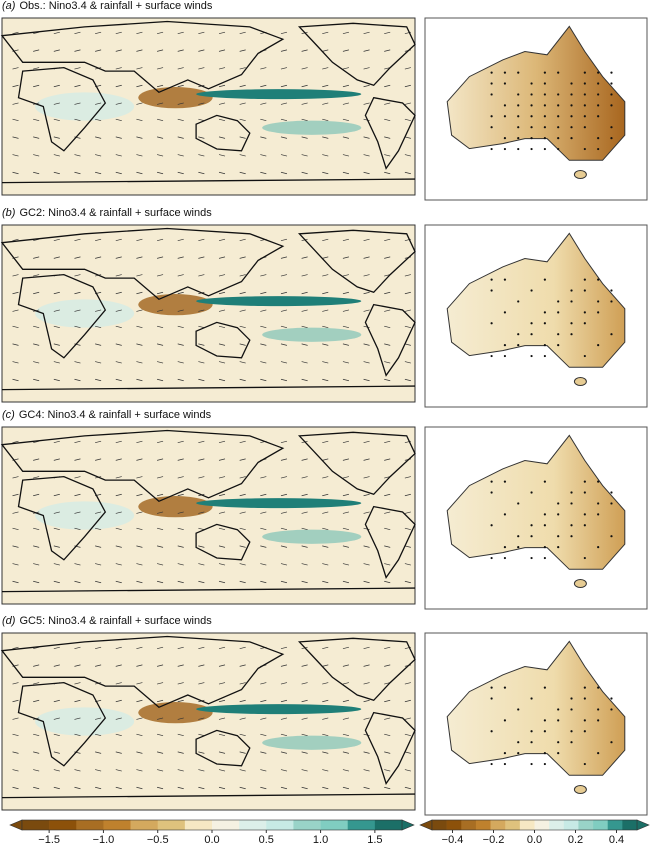 The height and width of the screenshot is (843, 650). What do you see at coordinates (643, 825) in the screenshot?
I see `colorbar-end` at bounding box center [643, 825].